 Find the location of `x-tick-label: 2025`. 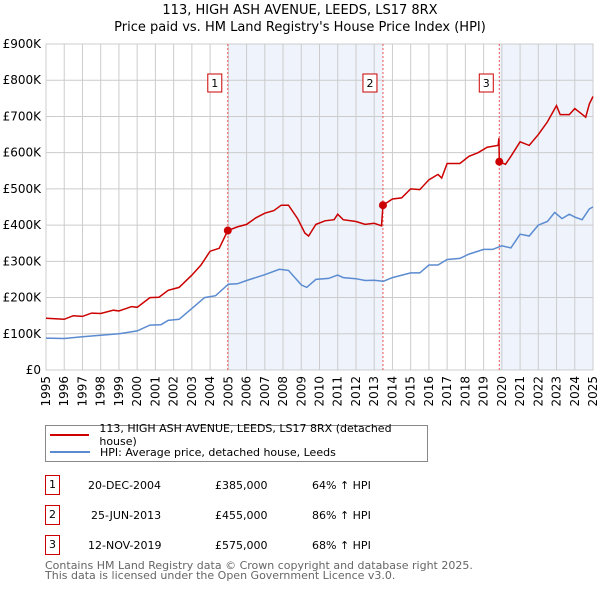

x-tick-label: 2025 is located at coordinates (593, 391).